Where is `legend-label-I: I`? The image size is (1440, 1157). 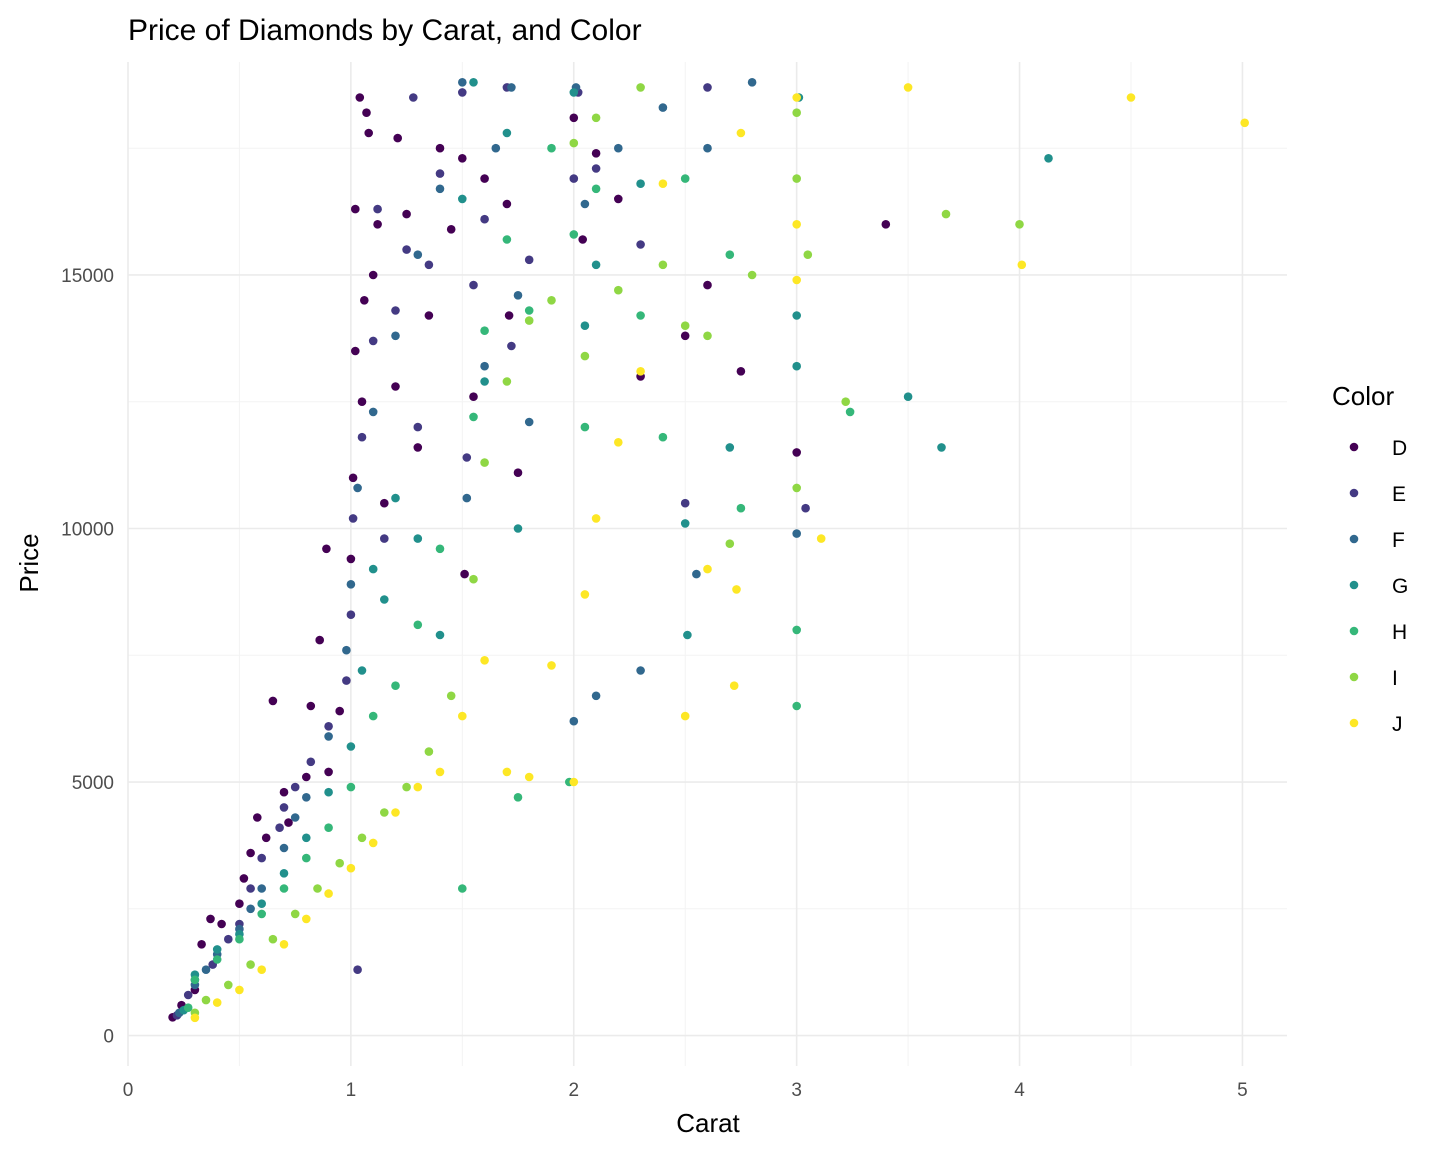
legend-label-I: I is located at coordinates (1395, 678).